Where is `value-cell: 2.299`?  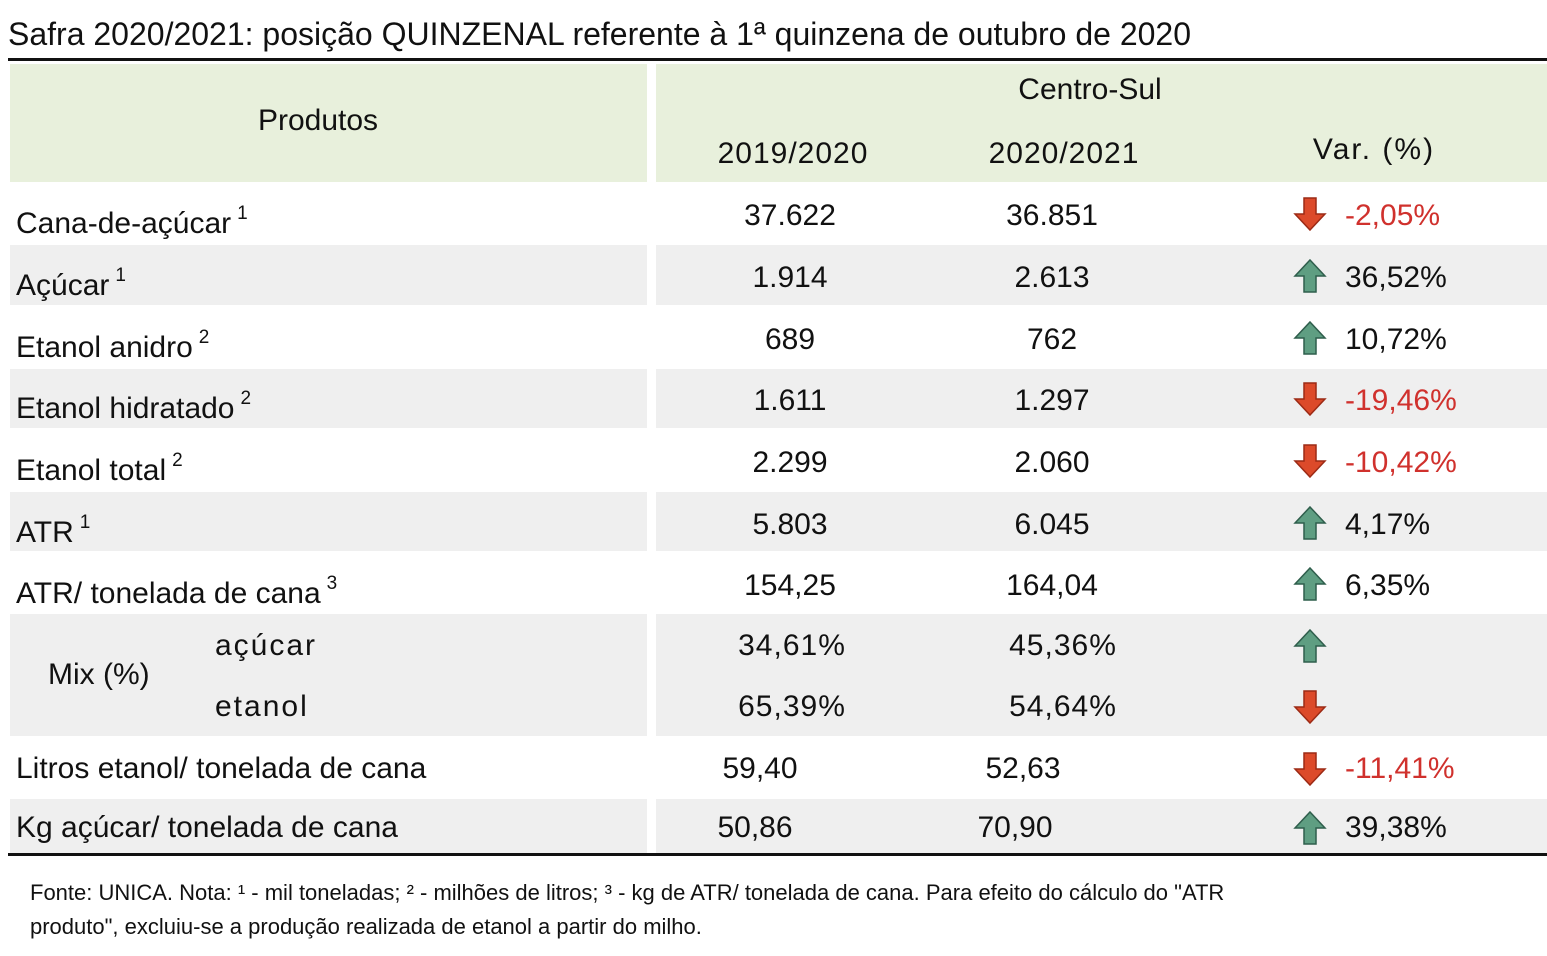
value-cell: 2.299 is located at coordinates (790, 462).